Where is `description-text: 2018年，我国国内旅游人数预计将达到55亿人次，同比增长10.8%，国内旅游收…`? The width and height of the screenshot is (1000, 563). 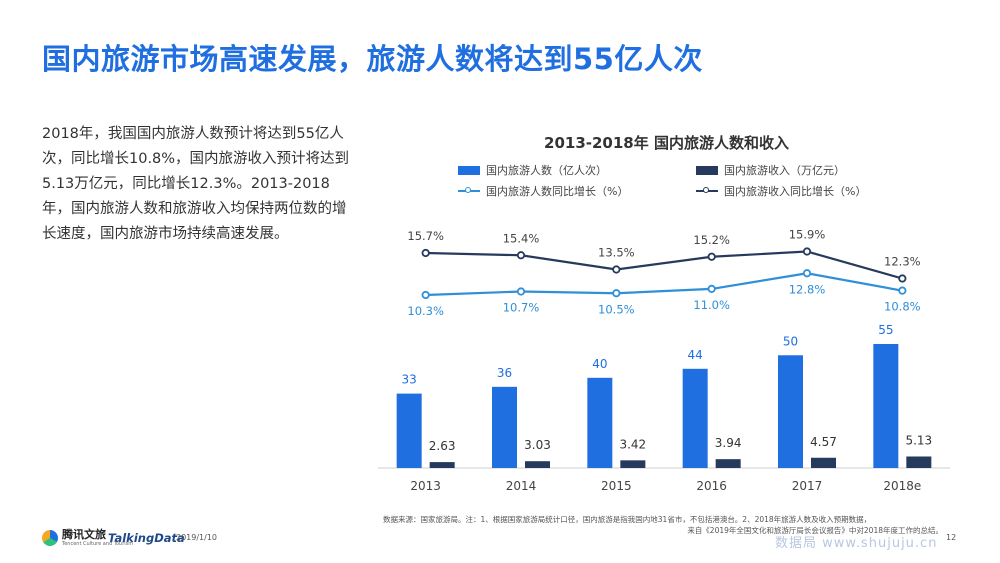 description-text: 2018年，我国国内旅游人数预计将达到55亿人次，同比增长10.8%，国内旅游收… is located at coordinates (196, 184).